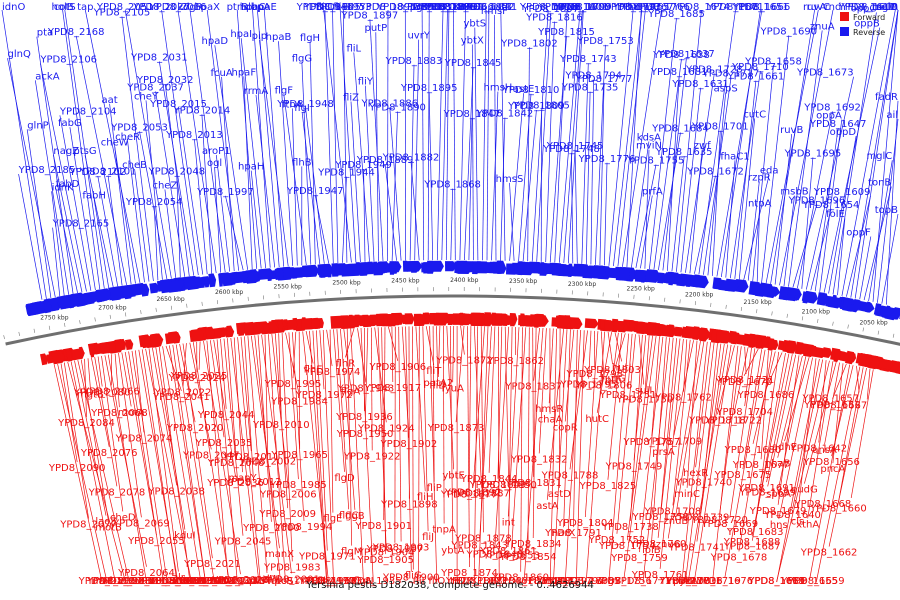 Image resolution: width=900 pixels, height=600 pixels. Describe the element at coordinates (475, 24) in the screenshot. I see `gene-label: ybtS` at that location.